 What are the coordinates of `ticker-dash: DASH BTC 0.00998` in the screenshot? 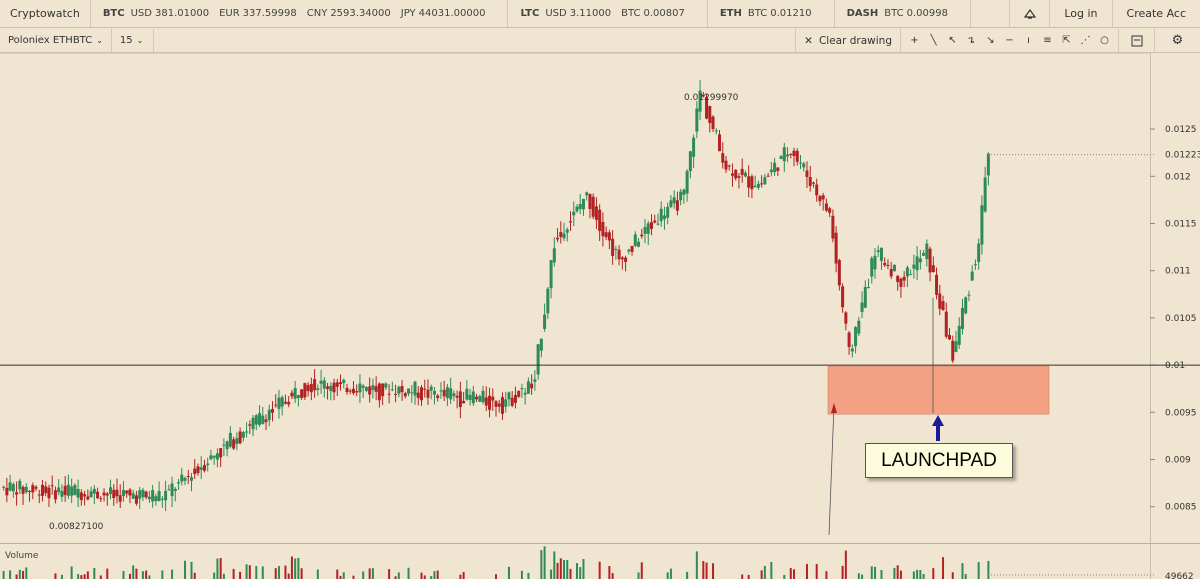 It's located at (903, 13).